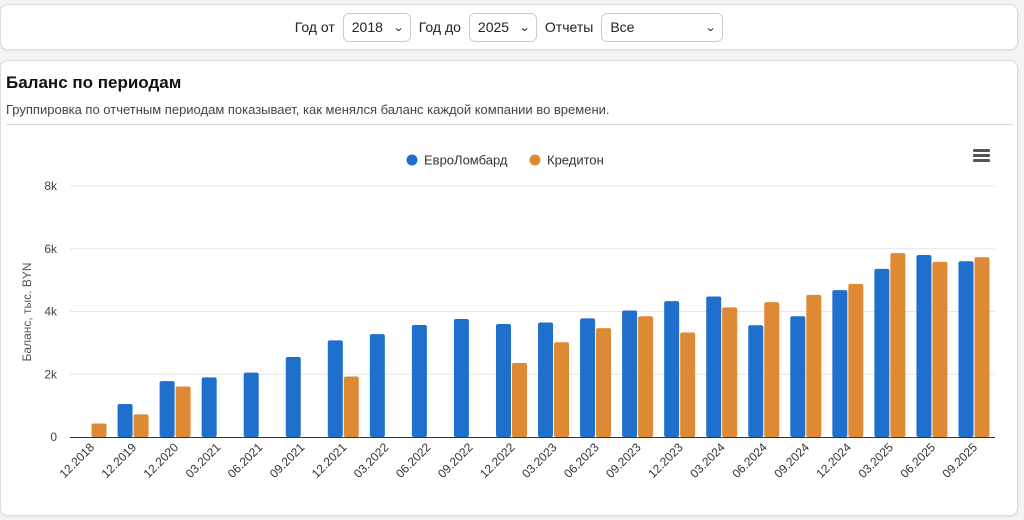  What do you see at coordinates (53, 437) in the screenshot?
I see `y-tick-label: 0` at bounding box center [53, 437].